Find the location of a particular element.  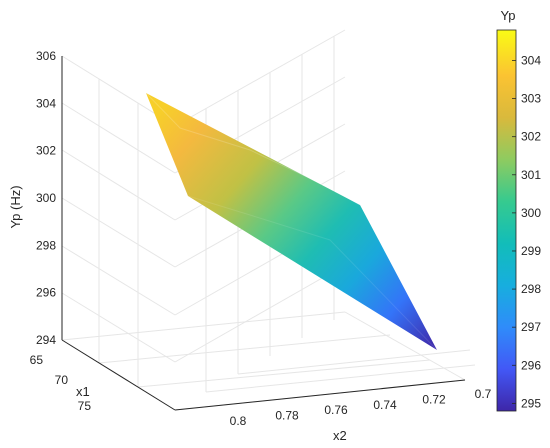

colorbar: Yp 295 296 297 298 299 300 301 302 303 304 is located at coordinates (518, 210).